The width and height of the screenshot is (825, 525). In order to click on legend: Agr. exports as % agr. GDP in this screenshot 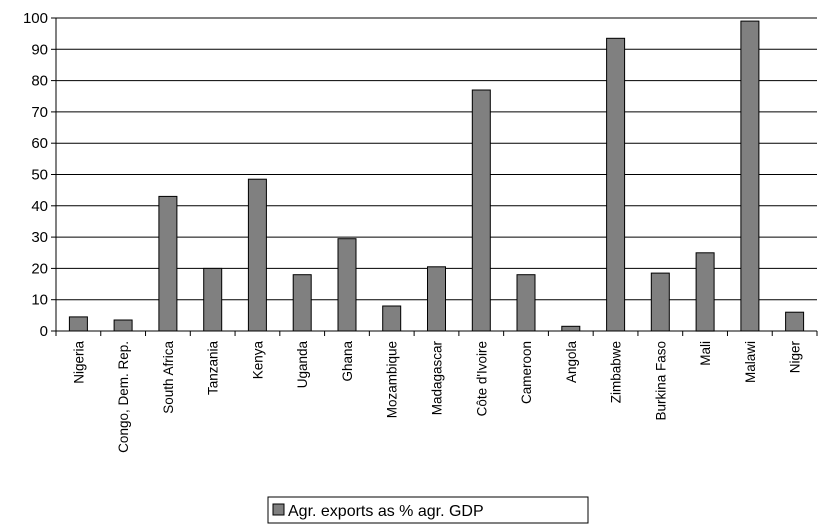, I will do `click(428, 510)`.